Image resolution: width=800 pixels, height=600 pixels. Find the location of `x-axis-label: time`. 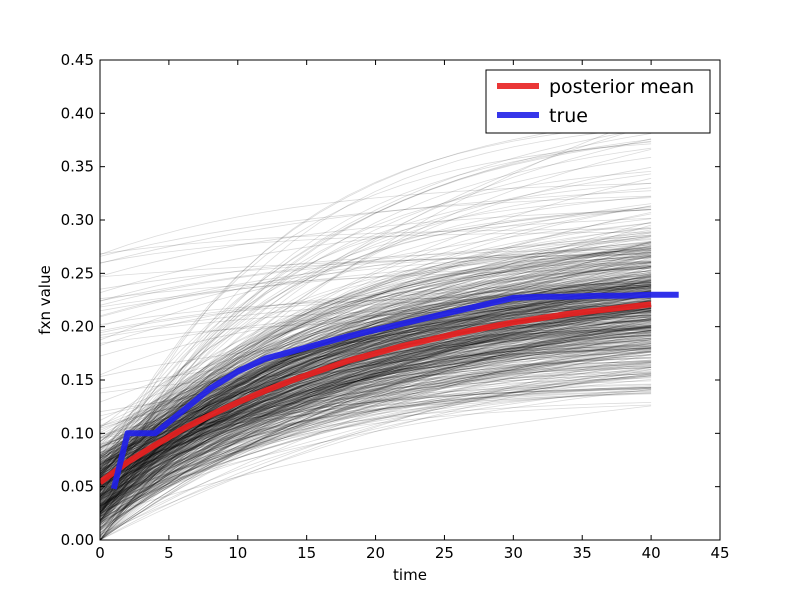

x-axis-label: time is located at coordinates (410, 575).